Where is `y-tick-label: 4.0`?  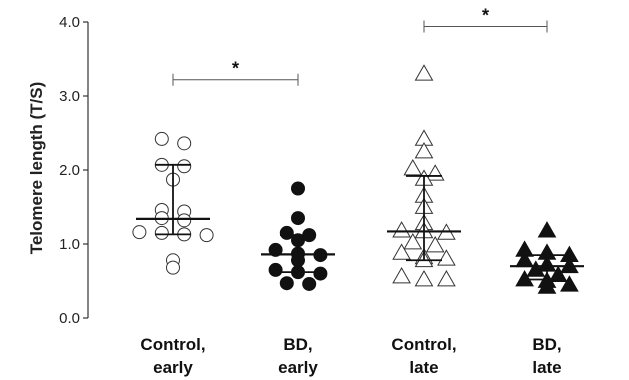
y-tick-label: 4.0 is located at coordinates (69, 22).